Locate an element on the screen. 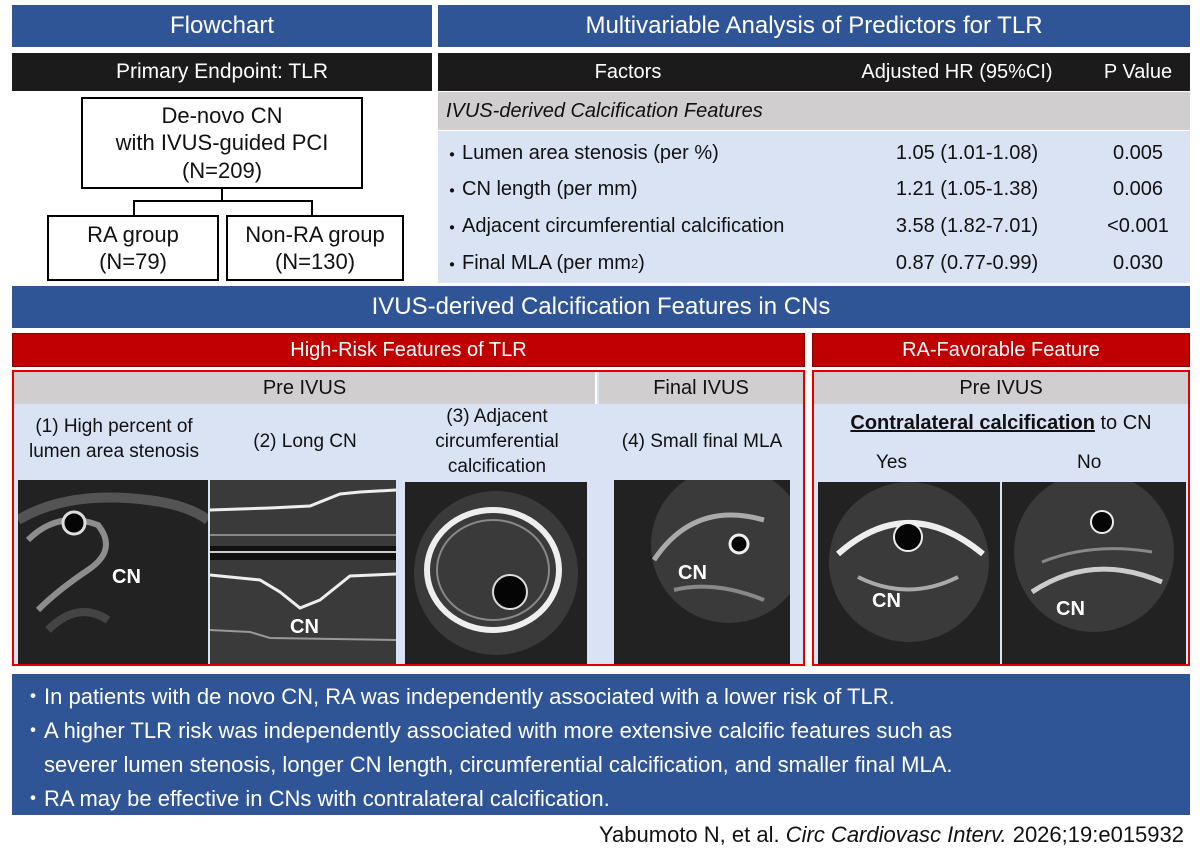  flowchart-top-box: De-novo CN with IVUS-guided PCI (N=209) is located at coordinates (222, 143).